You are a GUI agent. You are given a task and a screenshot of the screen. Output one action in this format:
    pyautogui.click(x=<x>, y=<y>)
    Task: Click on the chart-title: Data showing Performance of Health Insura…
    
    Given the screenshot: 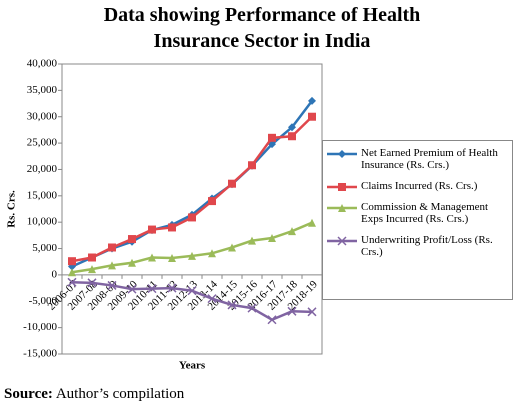 What is the action you would take?
    pyautogui.click(x=262, y=28)
    